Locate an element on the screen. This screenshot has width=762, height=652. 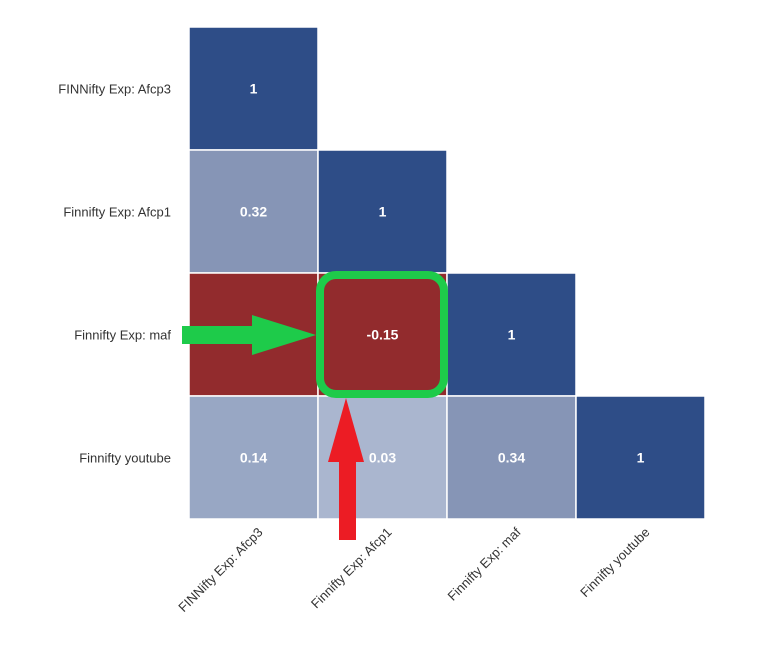
cell-value-label: 0.32 is located at coordinates (253, 212).